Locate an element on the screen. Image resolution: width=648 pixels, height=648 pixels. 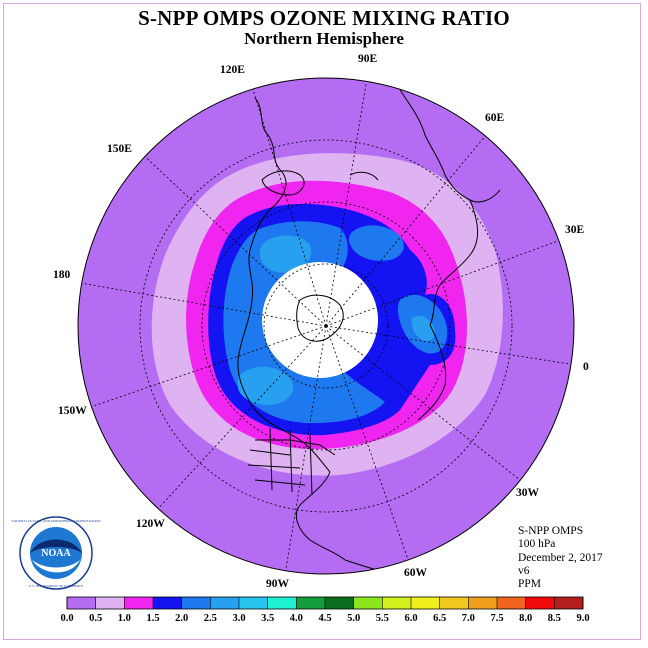
ozone-band-2.5-3.0 is located at coordinates (285, 254).